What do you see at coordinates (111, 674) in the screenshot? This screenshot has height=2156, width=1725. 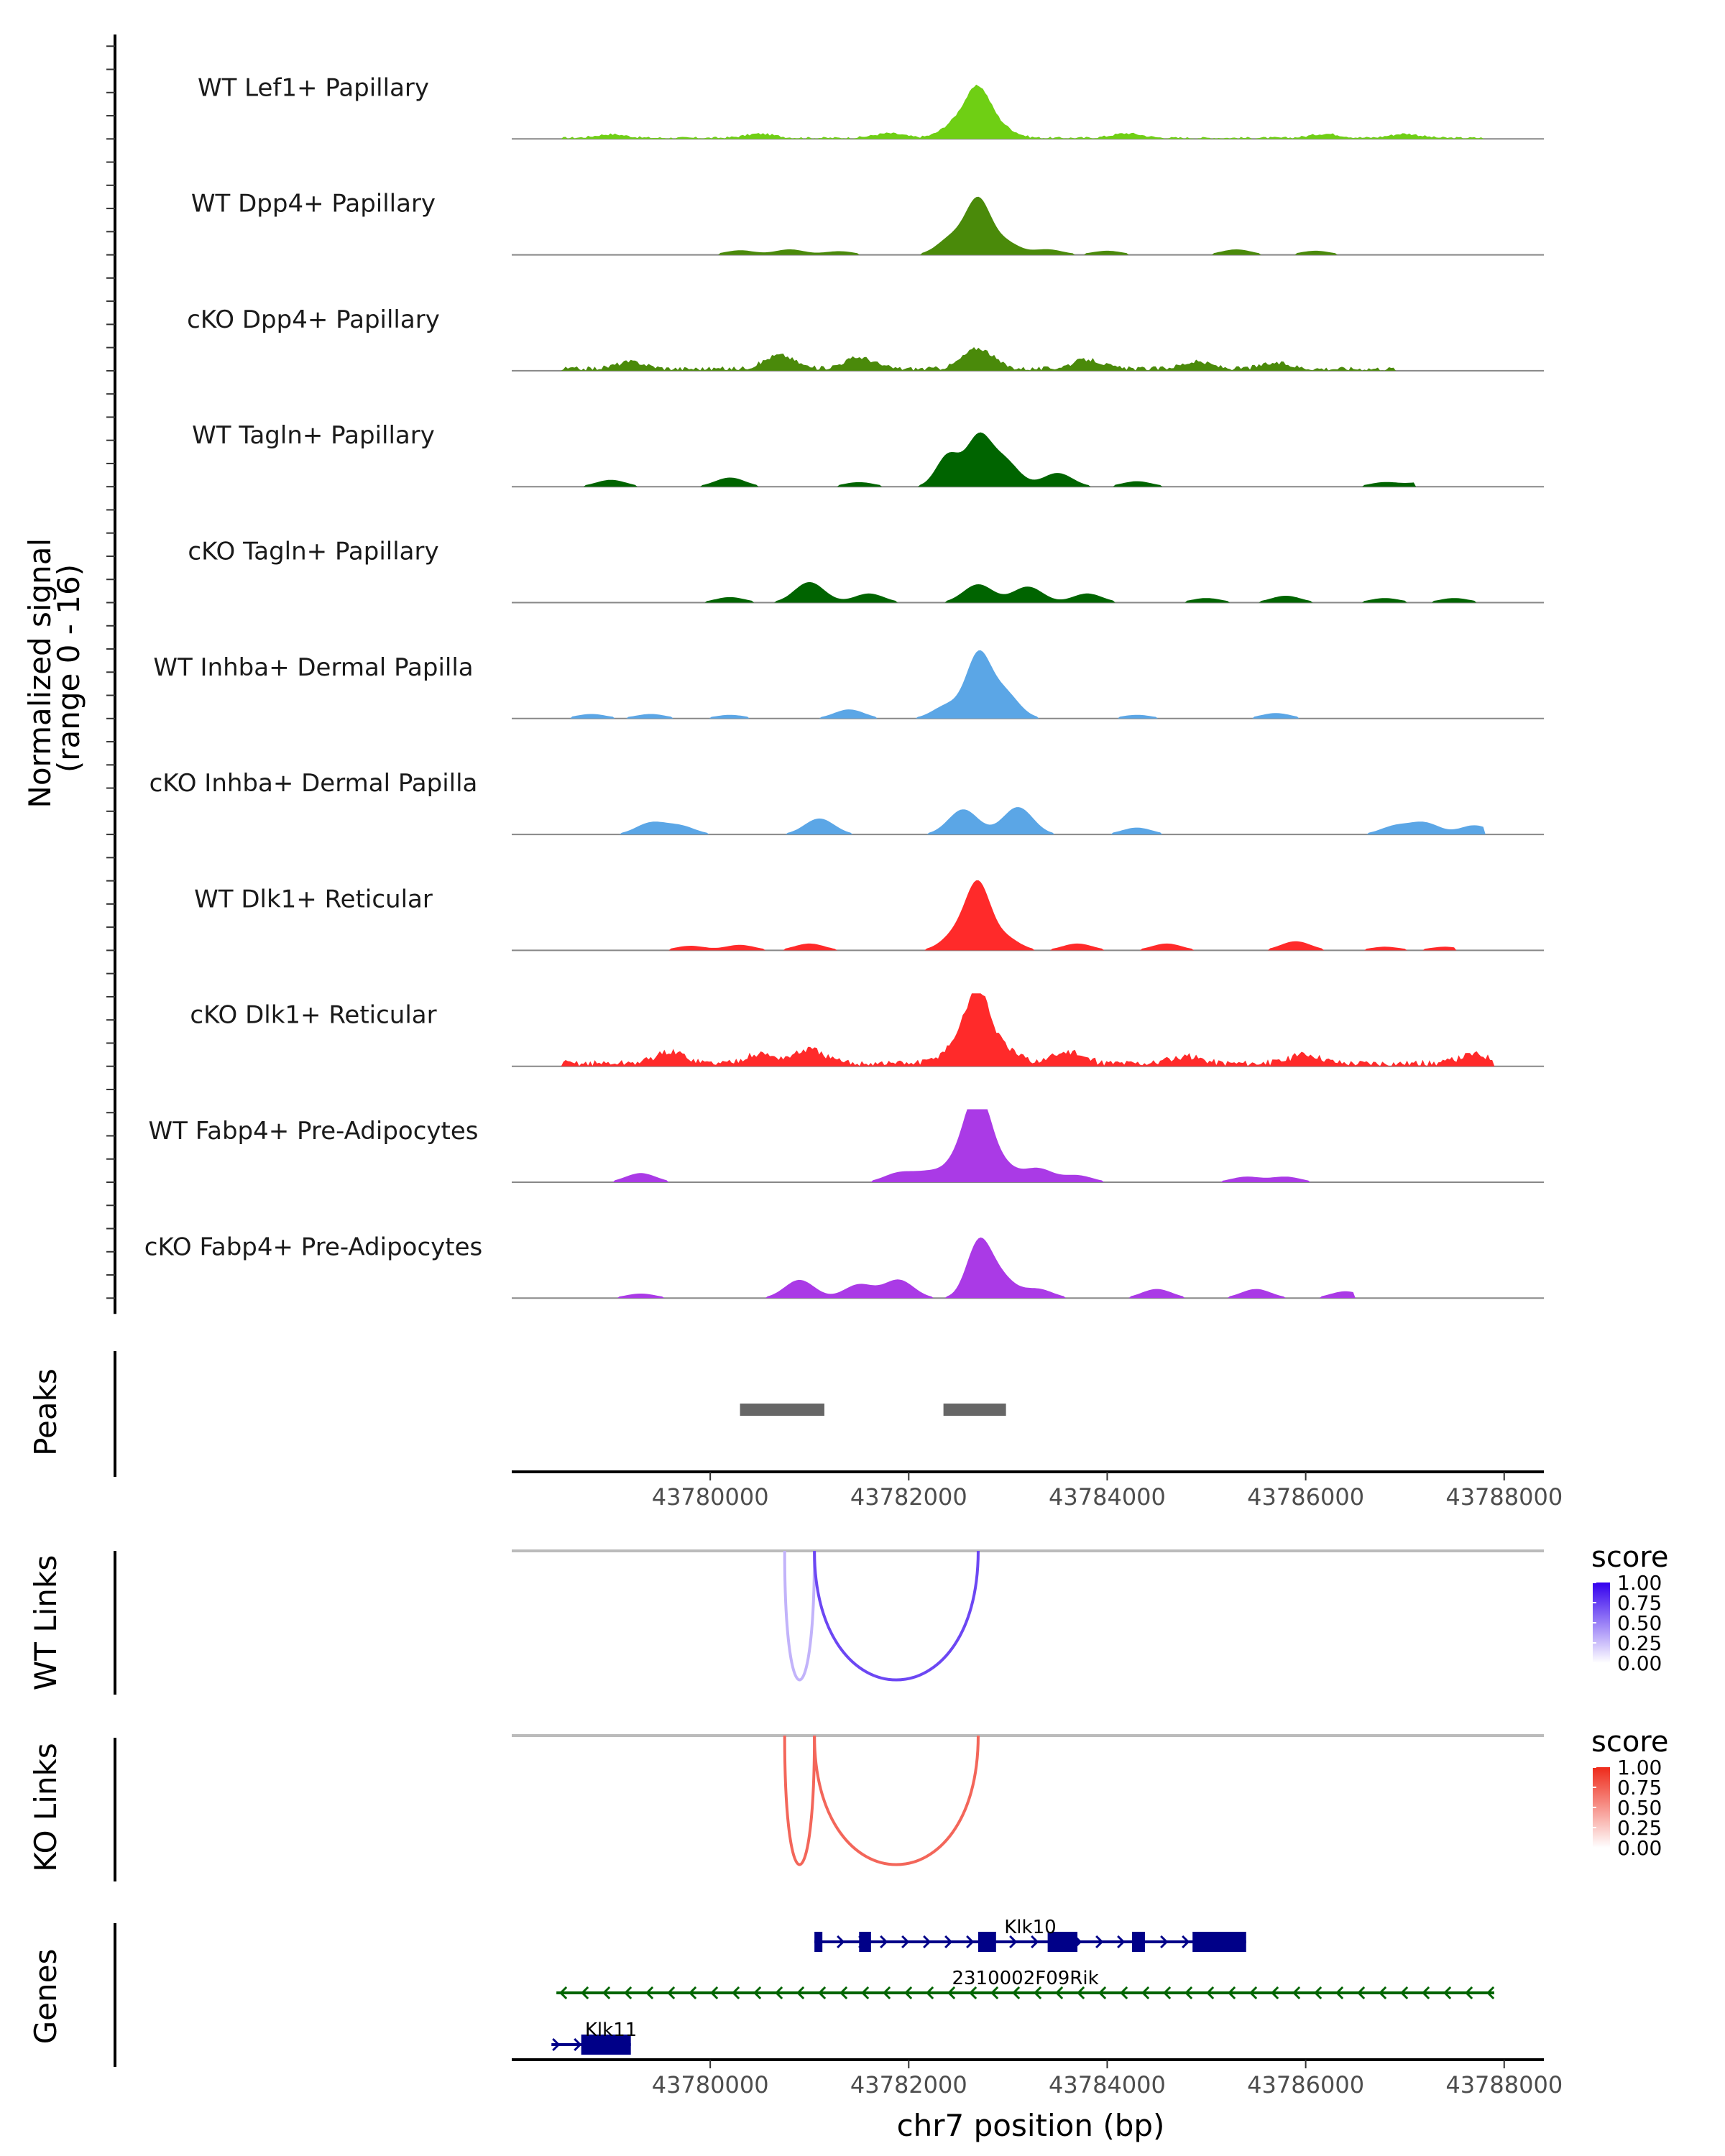 I see `coverage-y-axis` at bounding box center [111, 674].